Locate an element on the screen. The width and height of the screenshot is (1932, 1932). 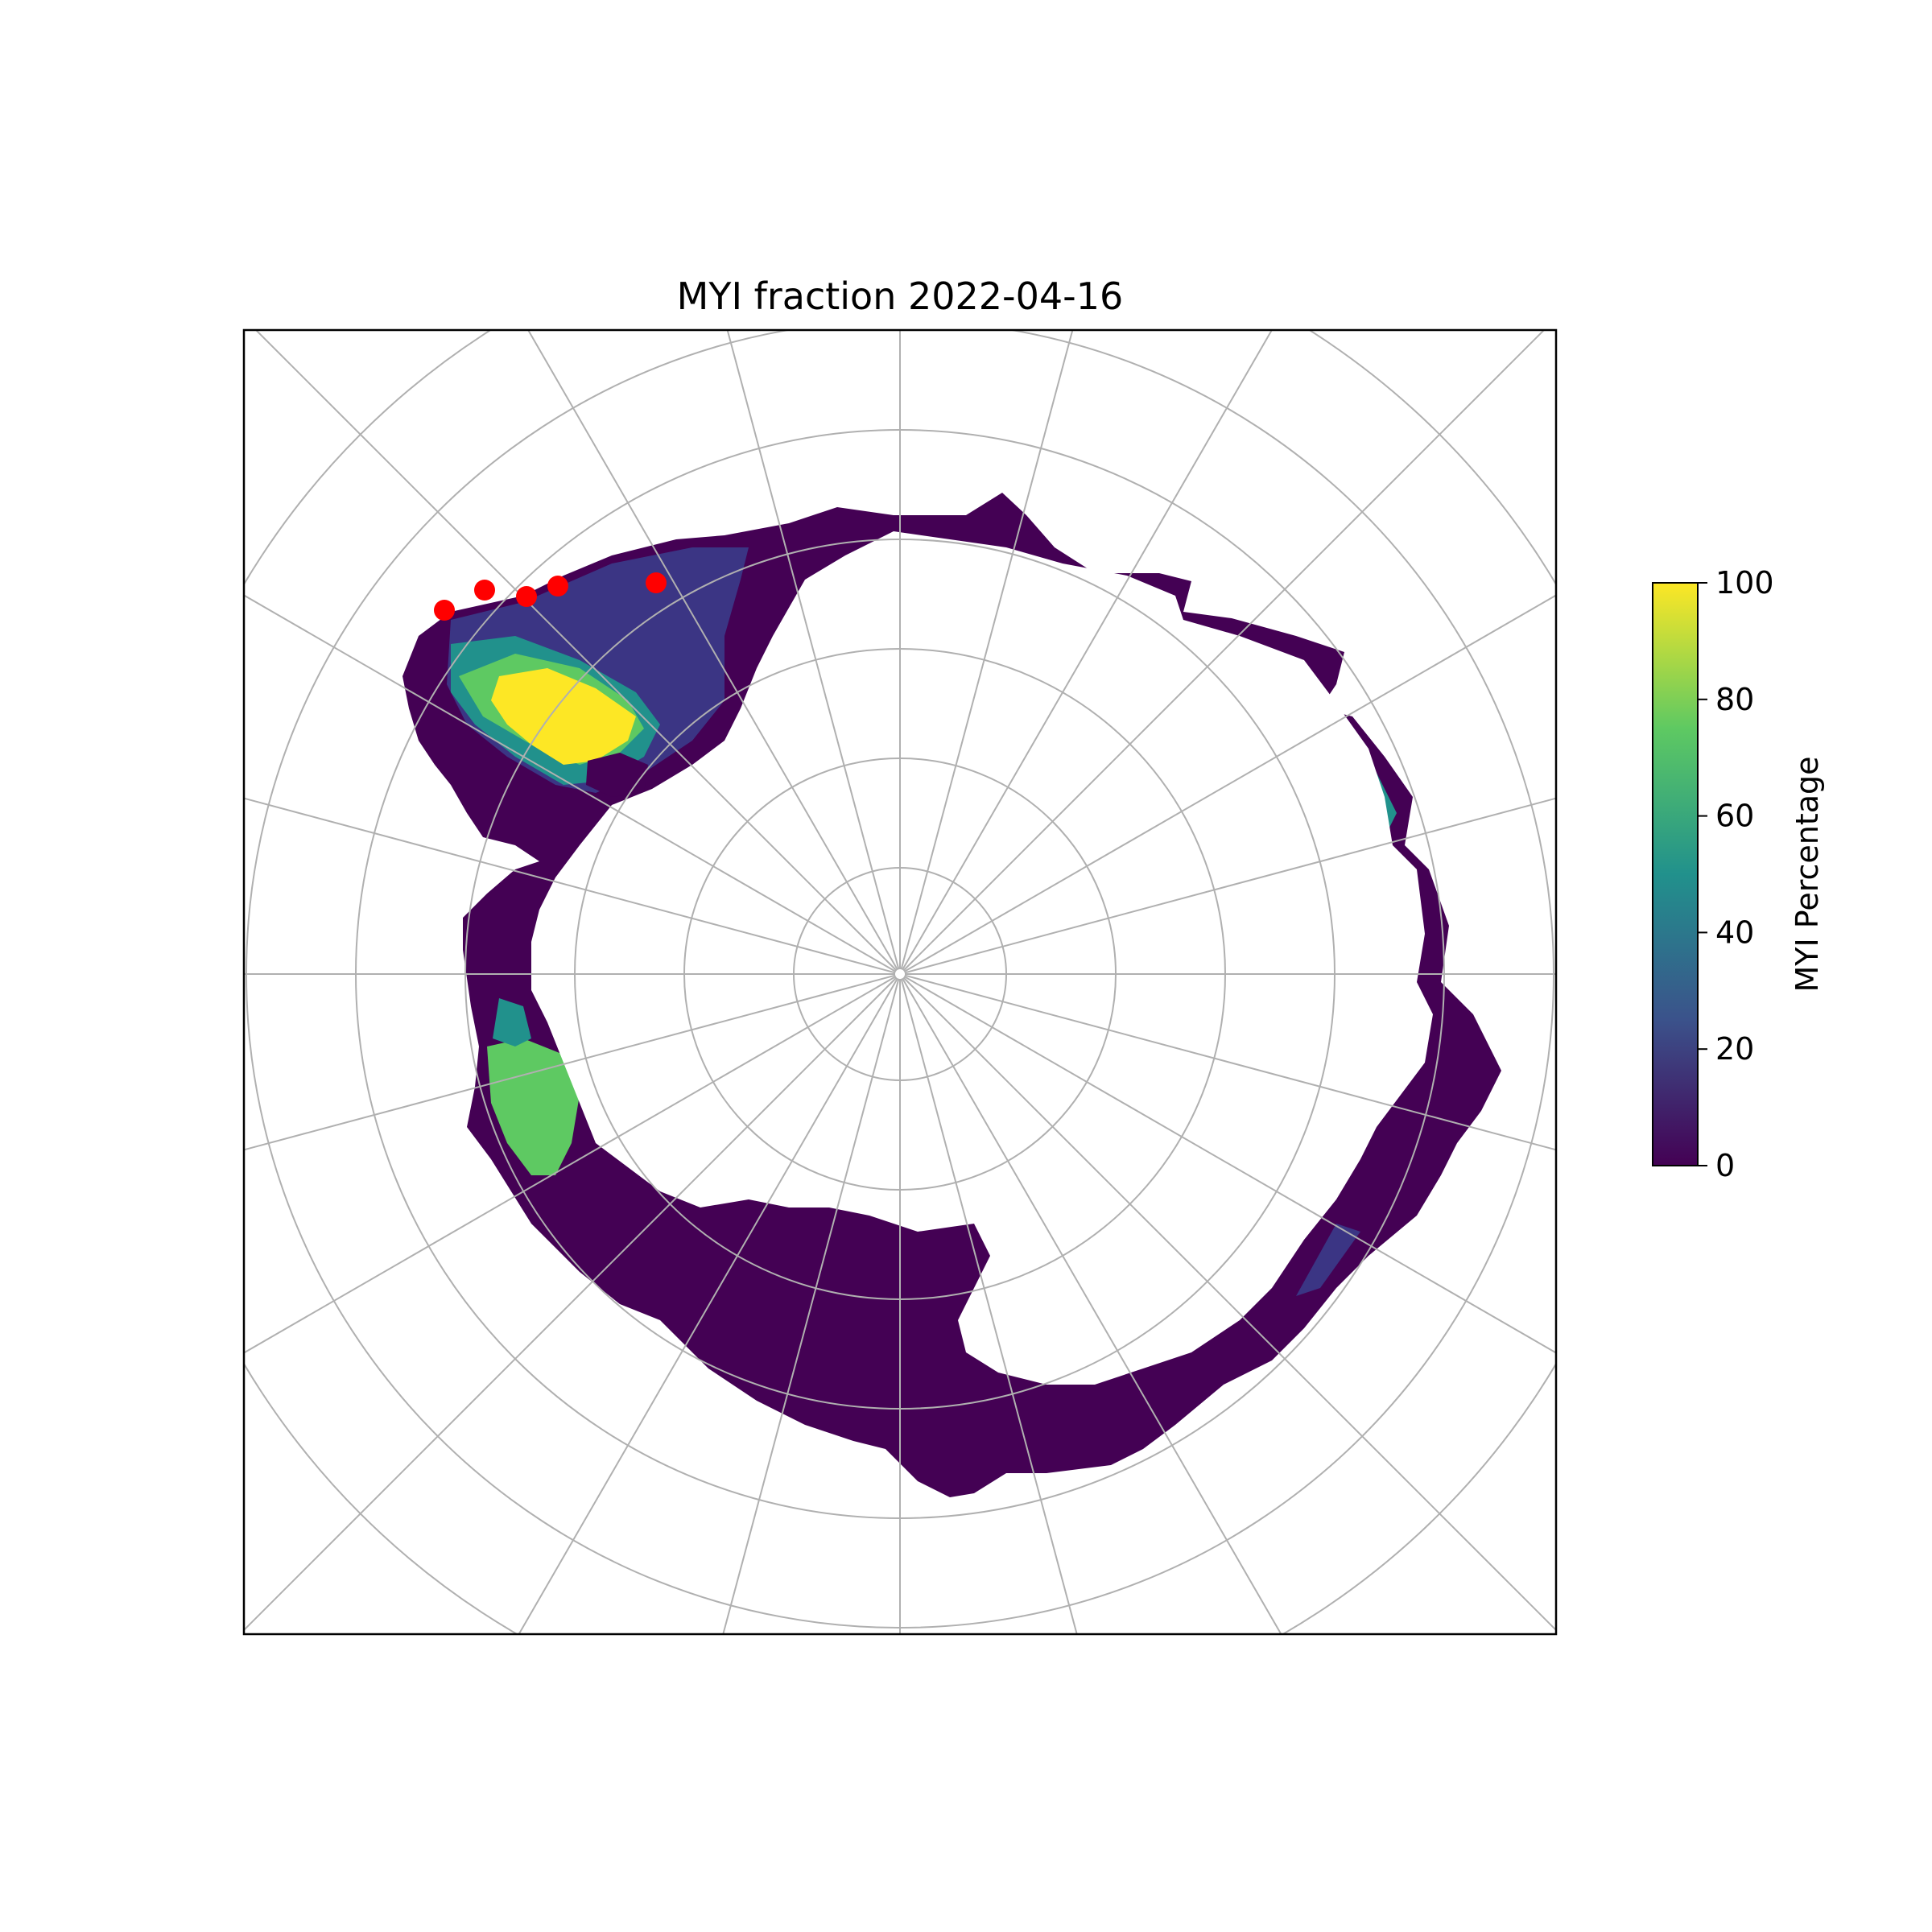
sea-ice-dark-pocket is located at coordinates (617, 775).